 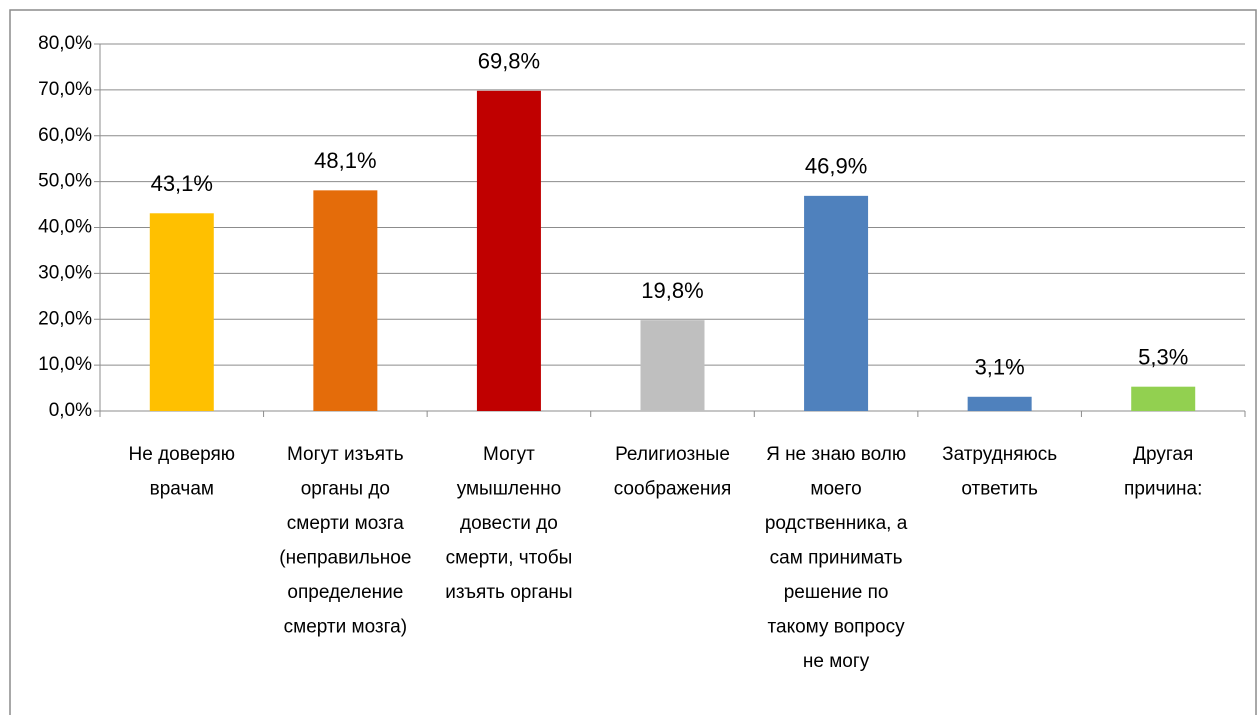 What do you see at coordinates (836, 592) in the screenshot?
I see `x-tick-label: решение по` at bounding box center [836, 592].